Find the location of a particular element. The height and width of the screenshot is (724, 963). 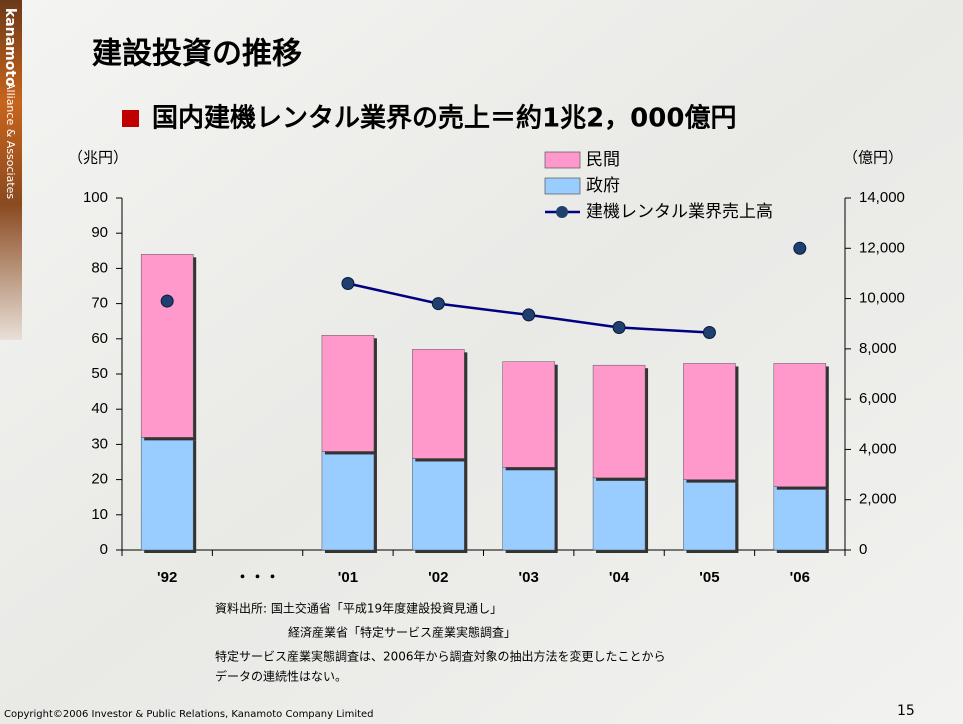

legend-label: 民間 is located at coordinates (603, 160).